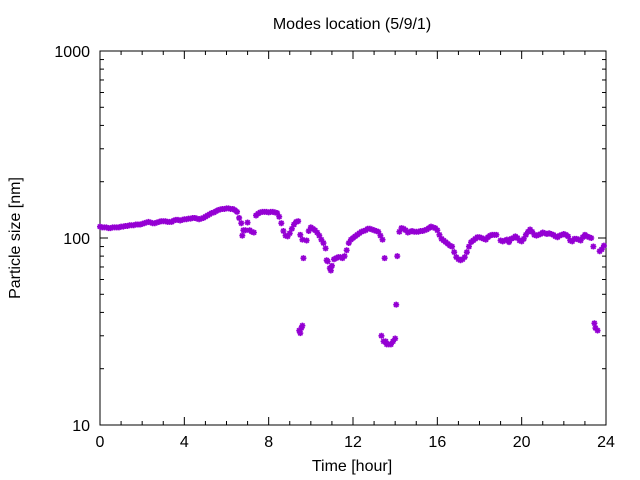  Describe the element at coordinates (184, 442) in the screenshot. I see `x-tick-label: 4` at that location.